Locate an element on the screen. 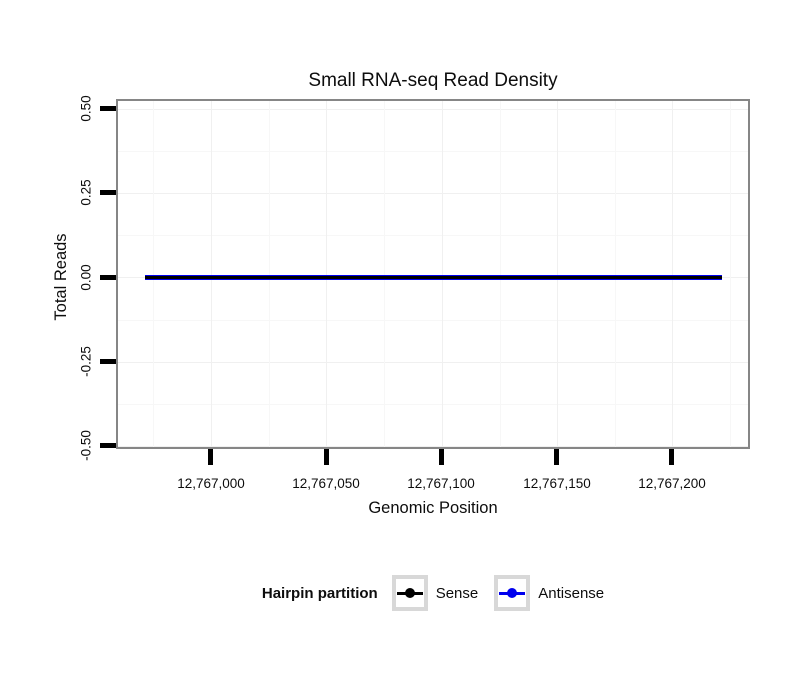  y-tick-label: -0.25 is located at coordinates (86, 361).